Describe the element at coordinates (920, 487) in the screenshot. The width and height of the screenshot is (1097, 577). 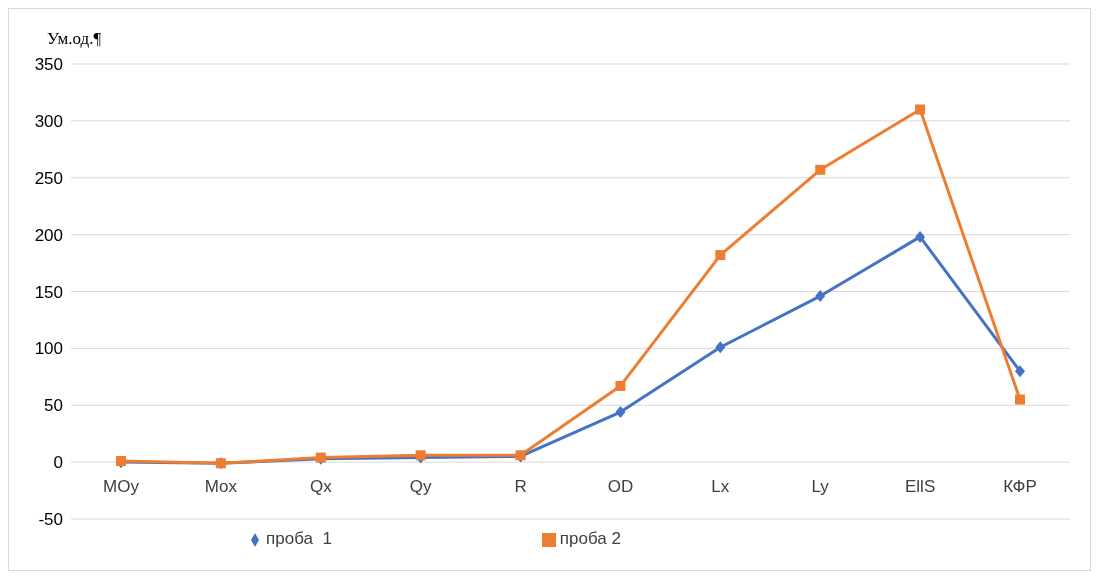
I see `x-tick-label: EllS` at that location.